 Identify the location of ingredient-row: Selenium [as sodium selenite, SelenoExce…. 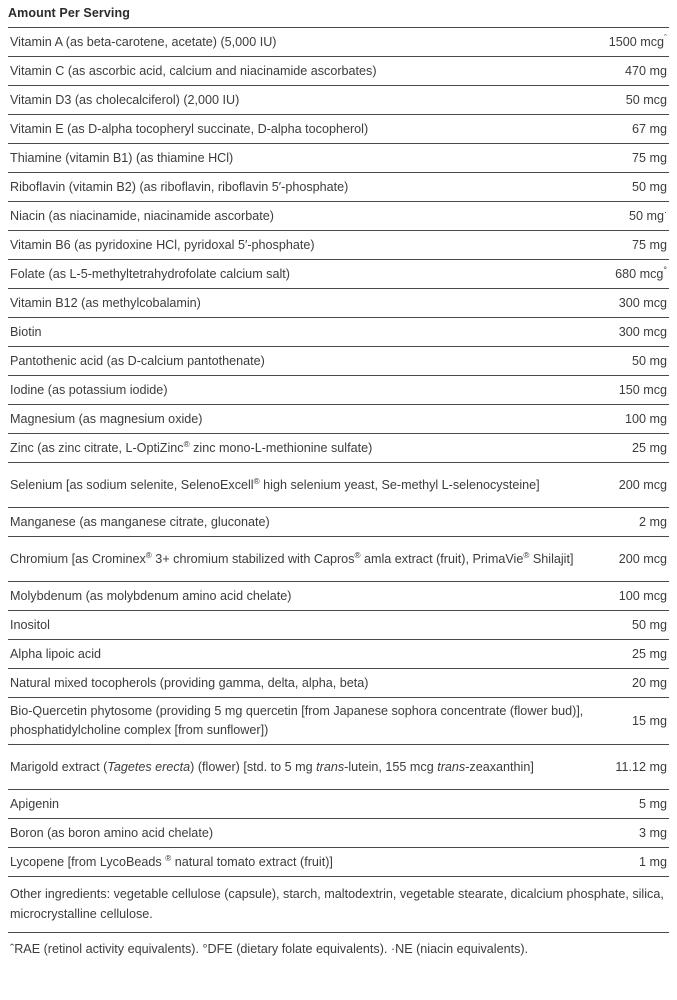
(338, 485).